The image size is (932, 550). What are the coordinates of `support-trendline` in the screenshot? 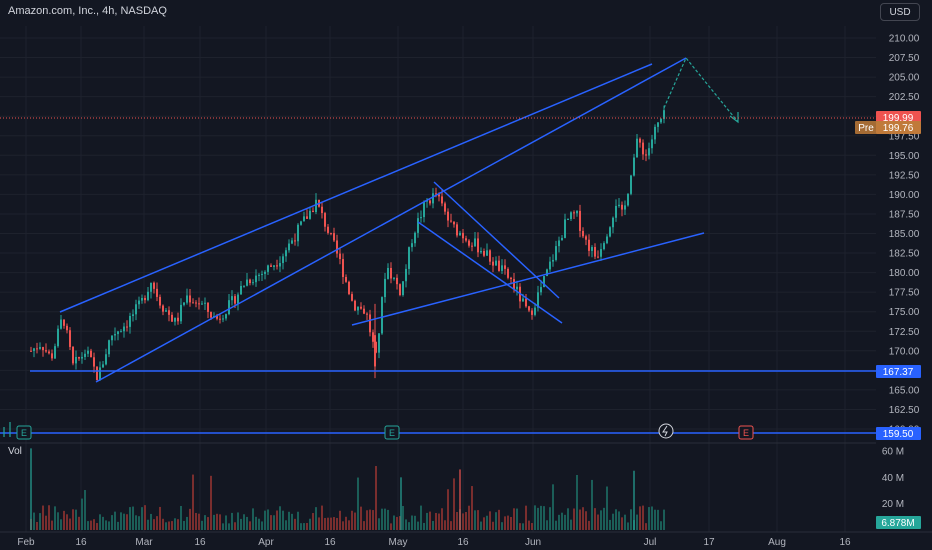 It's located at (528, 279).